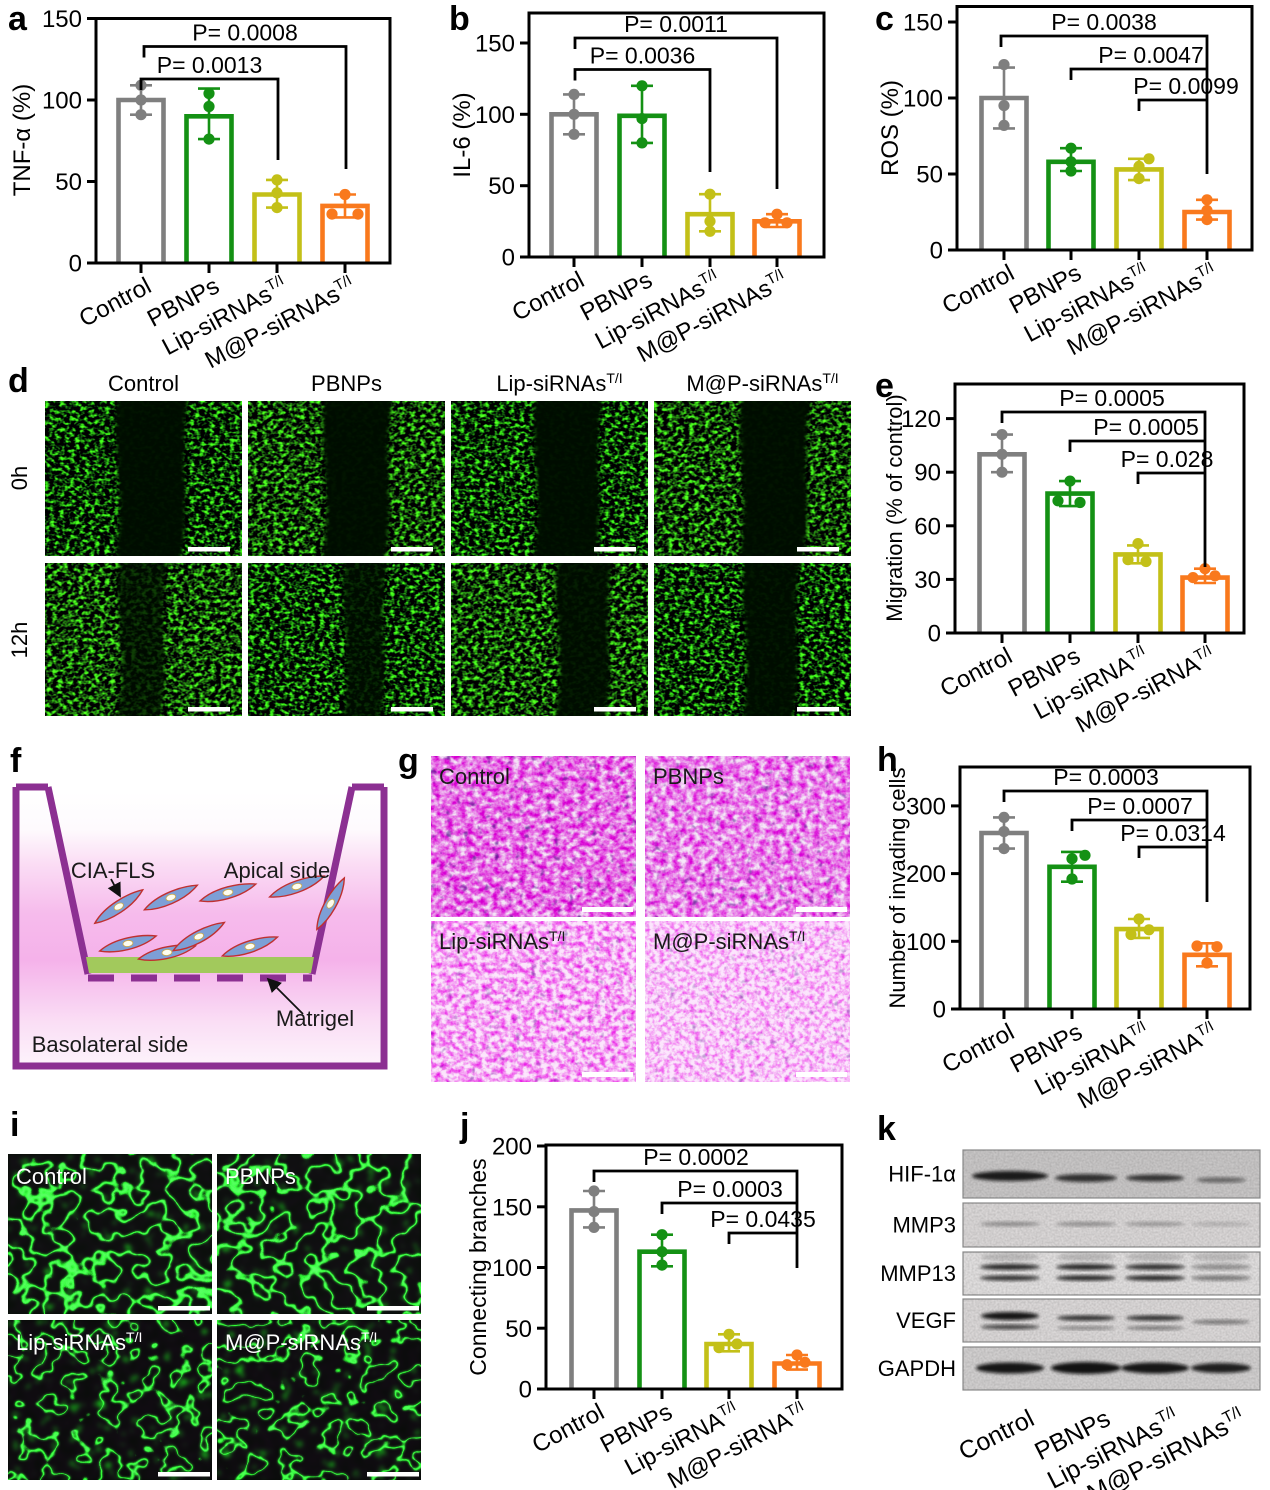 The image size is (1270, 1490). What do you see at coordinates (1173, 833) in the screenshot?
I see `svg-text: P= 0.0314` at bounding box center [1173, 833].